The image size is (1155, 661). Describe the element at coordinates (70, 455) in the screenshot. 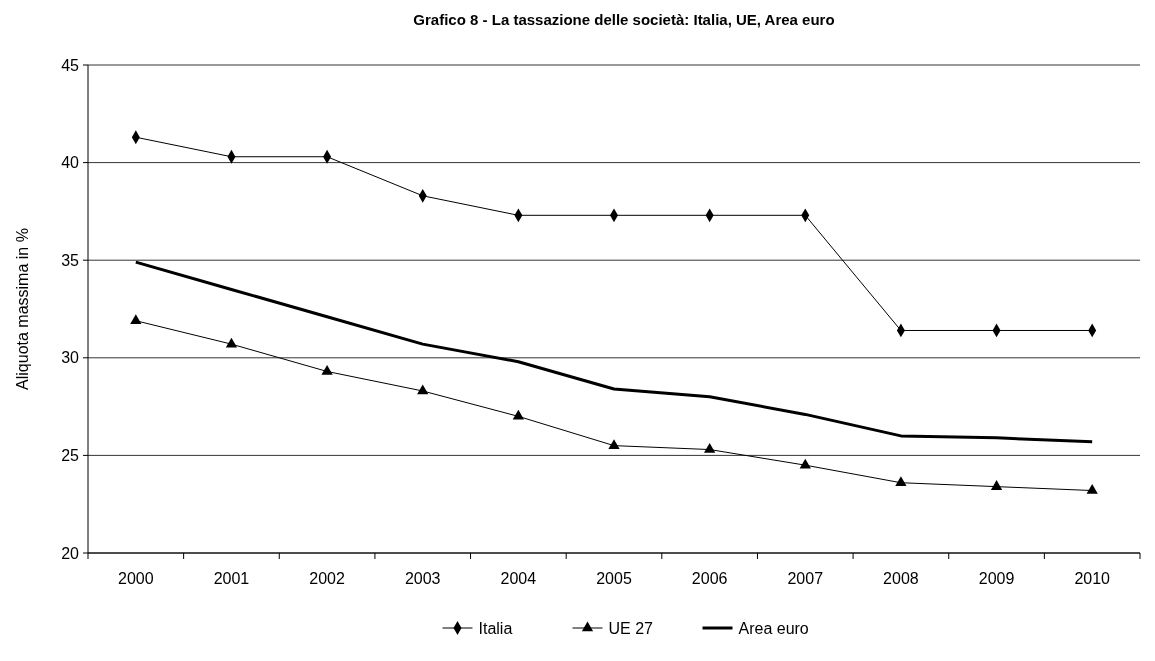

I see `y-tick-label: 25` at that location.